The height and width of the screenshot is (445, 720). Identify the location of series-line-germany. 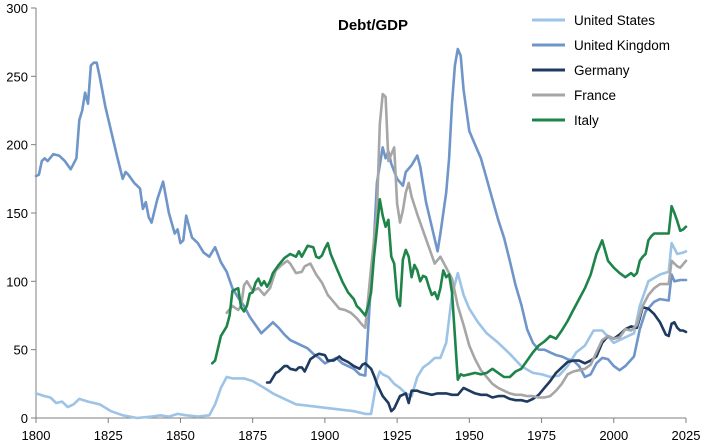
(476, 359).